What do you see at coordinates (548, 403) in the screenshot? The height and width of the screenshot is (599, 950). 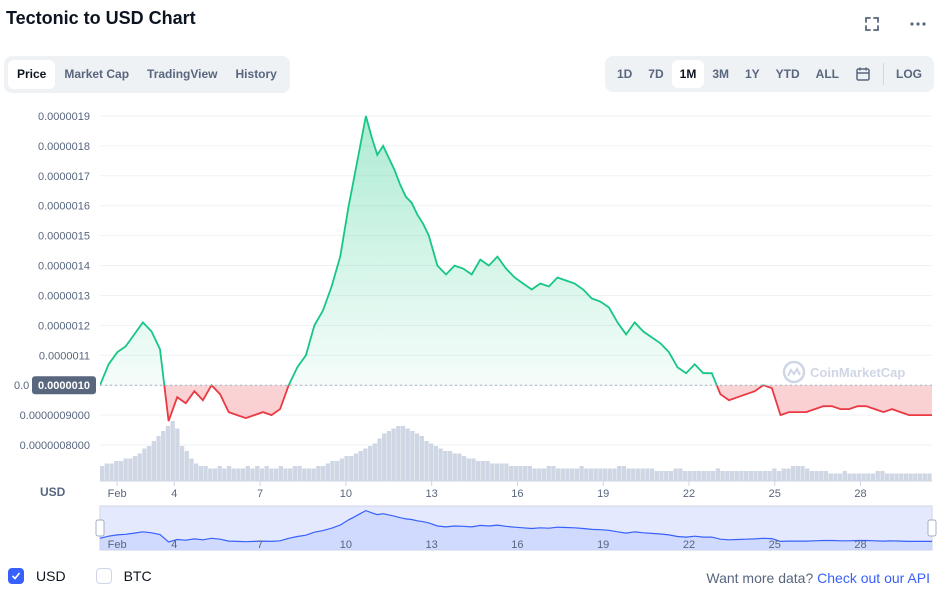 I see `area-below-reference` at bounding box center [548, 403].